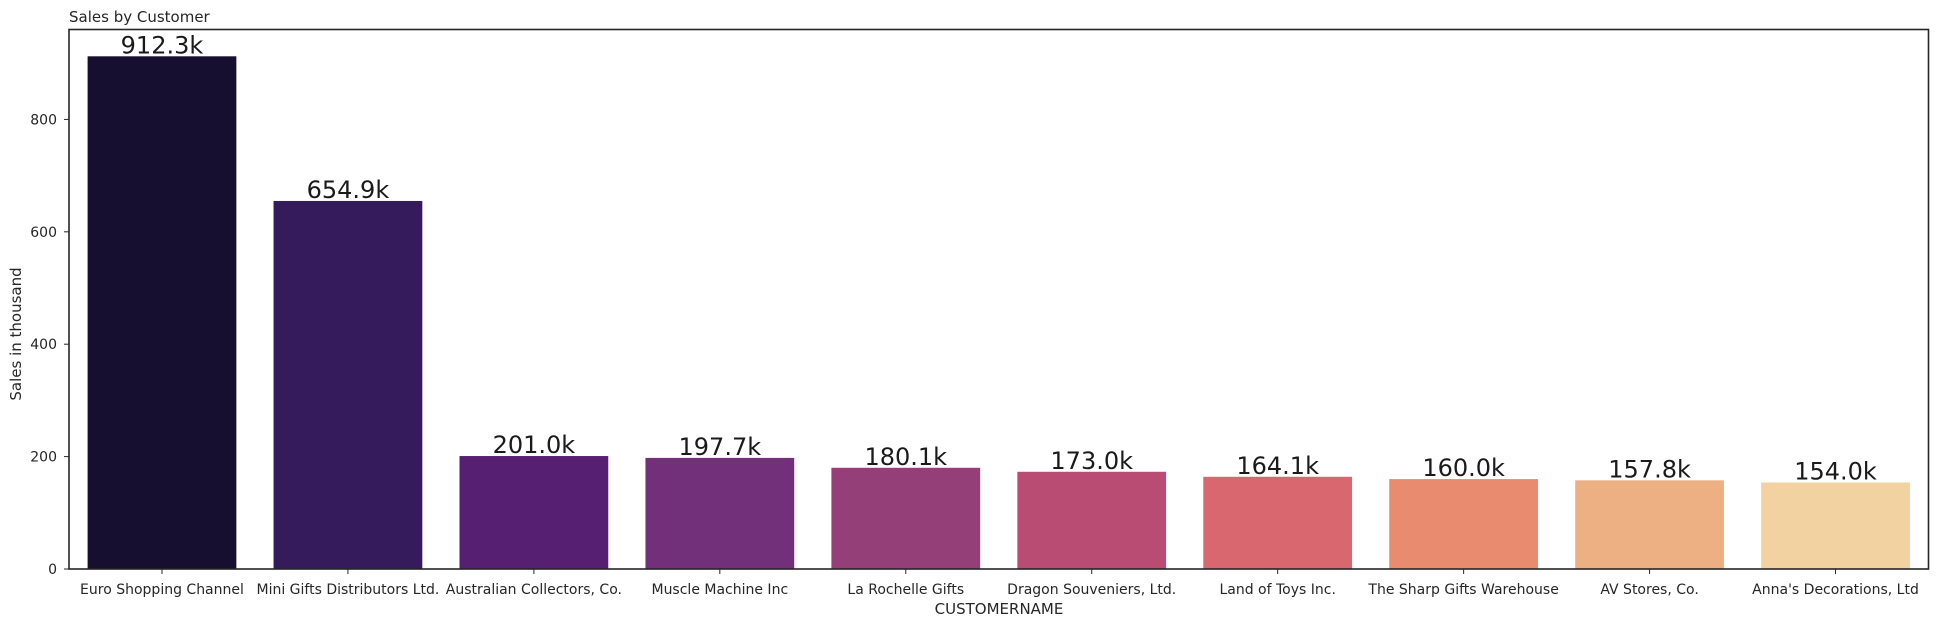  What do you see at coordinates (1462, 590) in the screenshot?
I see `x-tick-label: The Sharp Gifts Warehouse` at bounding box center [1462, 590].